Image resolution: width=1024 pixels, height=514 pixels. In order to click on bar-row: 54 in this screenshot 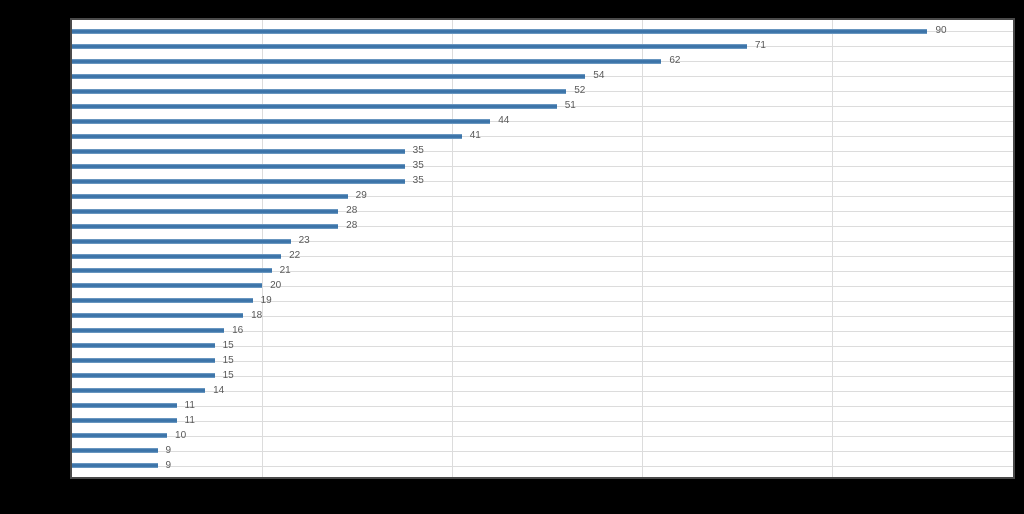, I will do `click(542, 76)`.